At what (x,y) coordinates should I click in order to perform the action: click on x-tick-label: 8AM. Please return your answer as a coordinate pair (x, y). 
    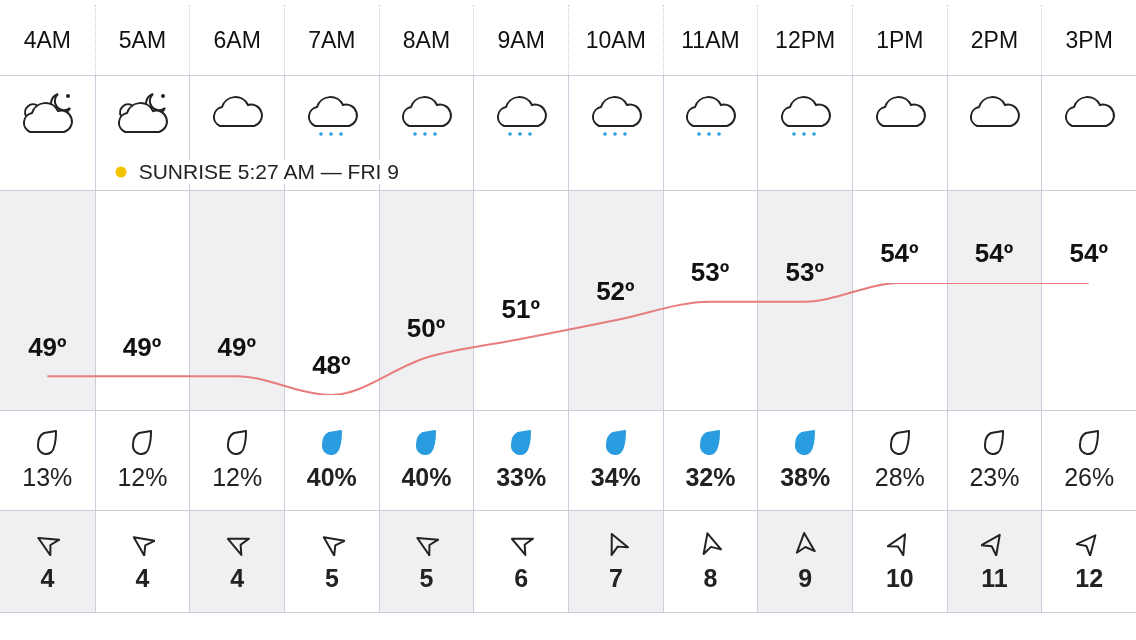
    Looking at the image, I should click on (426, 40).